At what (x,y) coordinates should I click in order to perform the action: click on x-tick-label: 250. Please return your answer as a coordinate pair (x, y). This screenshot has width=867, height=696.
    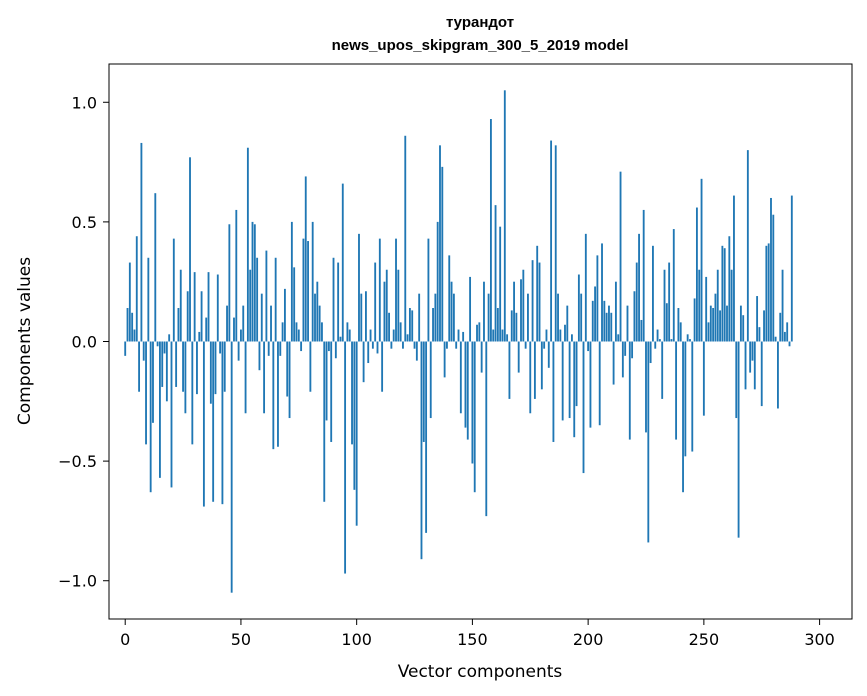
    Looking at the image, I should click on (704, 639).